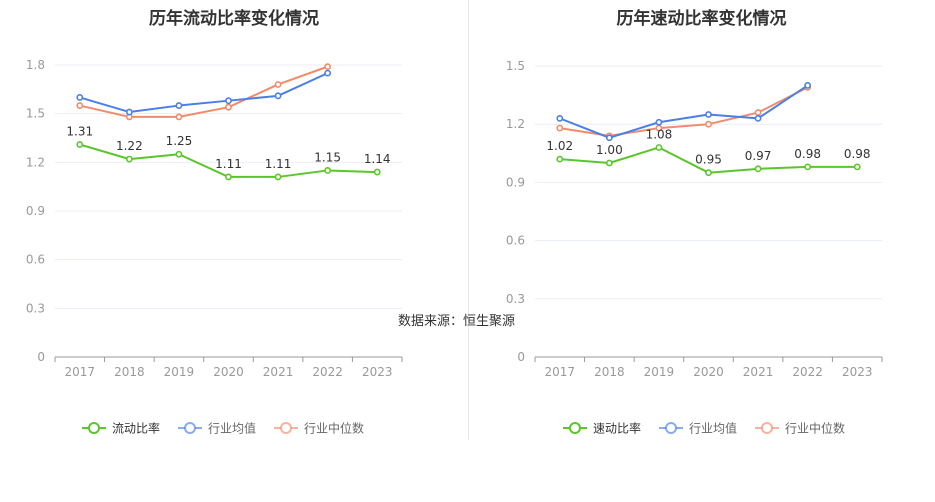 The width and height of the screenshot is (935, 502). Describe the element at coordinates (377, 159) in the screenshot. I see `data-label: 1.14` at that location.